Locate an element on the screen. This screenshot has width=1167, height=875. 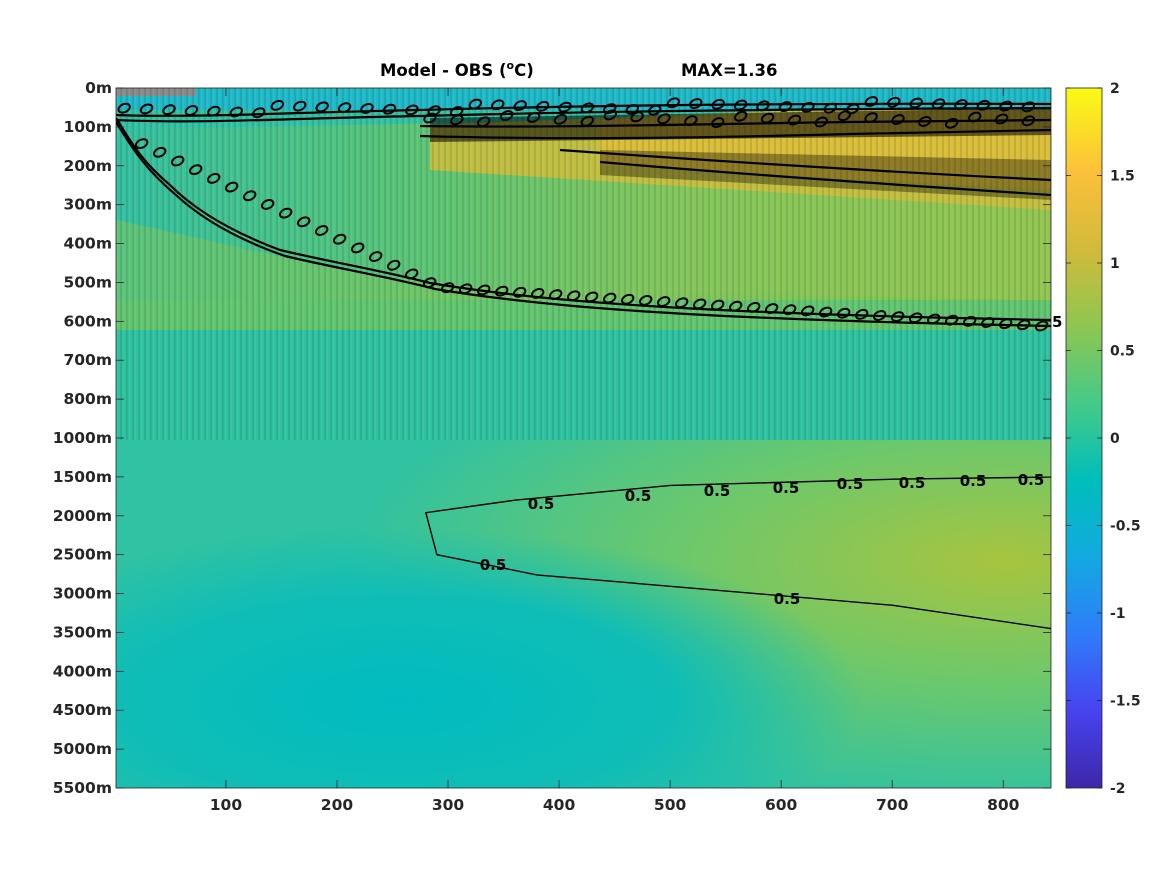
y-tick-label: 0m is located at coordinates (98, 88).